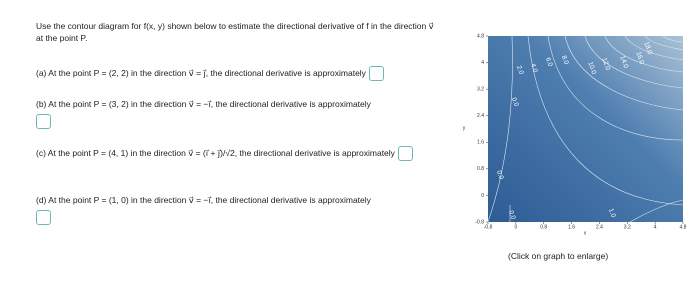 This screenshot has height=284, width=700. What do you see at coordinates (571, 227) in the screenshot?
I see `x-tick-label: 1.6` at bounding box center [571, 227].